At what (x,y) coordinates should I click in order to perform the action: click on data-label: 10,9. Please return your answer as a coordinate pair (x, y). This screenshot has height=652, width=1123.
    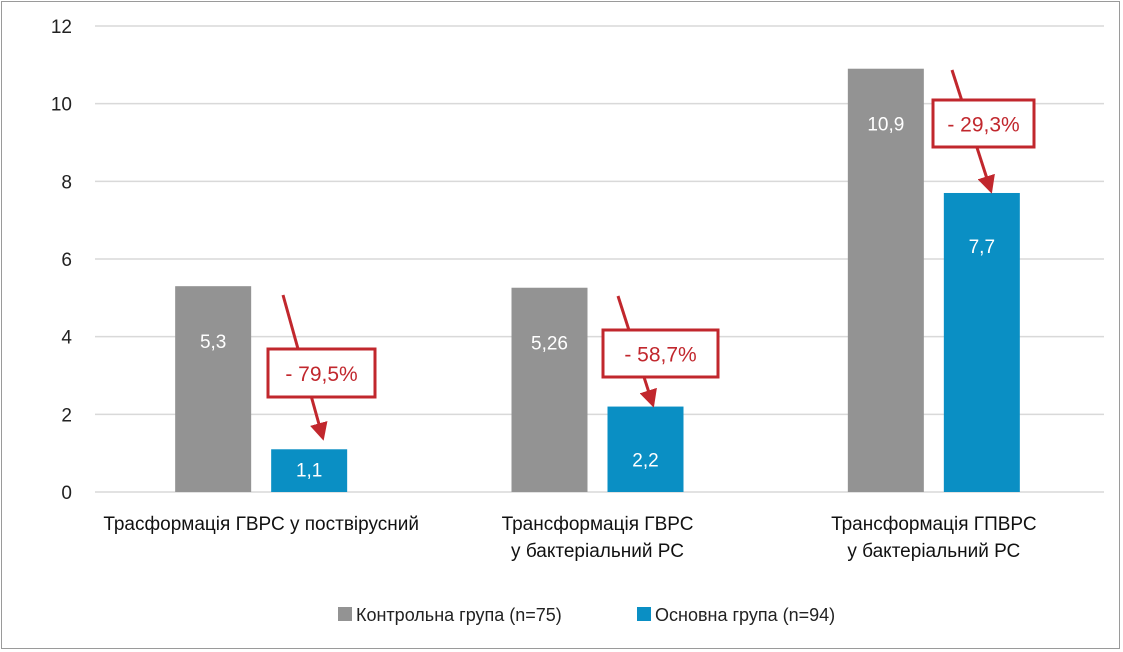
    Looking at the image, I should click on (885, 125).